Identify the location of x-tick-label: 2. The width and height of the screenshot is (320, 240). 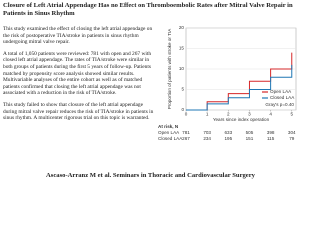
(228, 114).